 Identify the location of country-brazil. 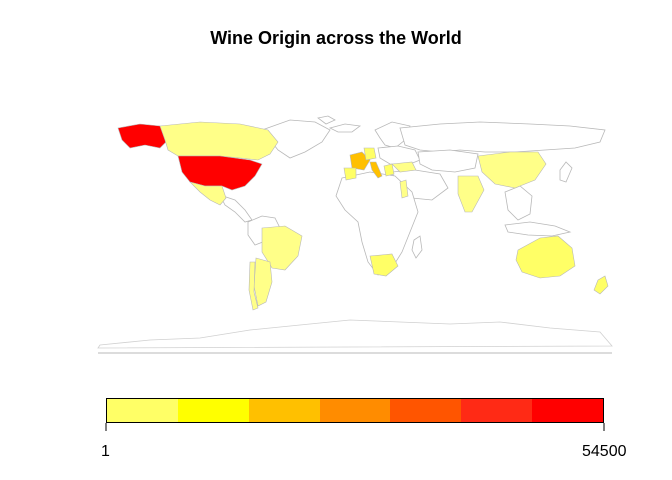
(282, 248).